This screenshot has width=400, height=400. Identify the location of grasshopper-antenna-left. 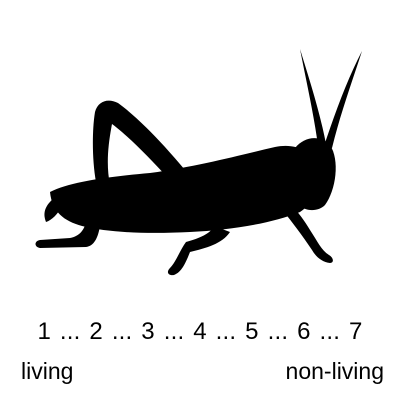
(313, 97).